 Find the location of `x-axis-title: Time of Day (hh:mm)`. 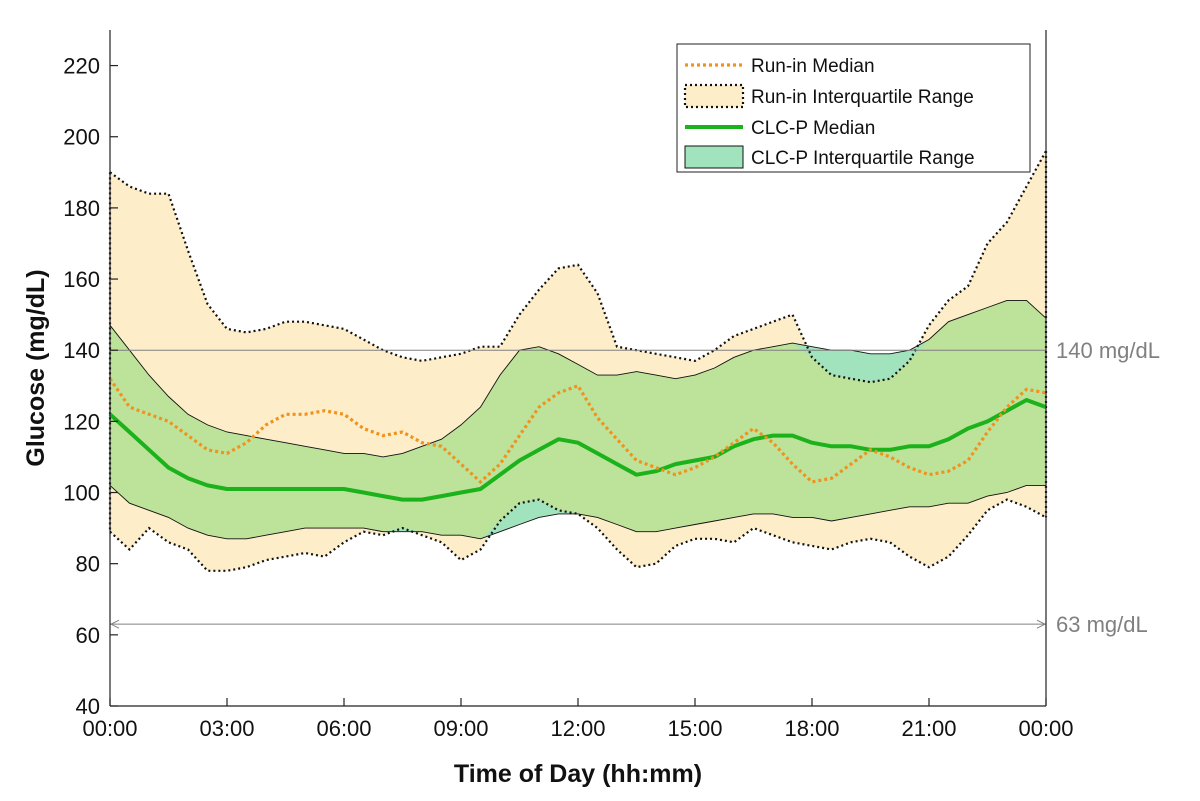

x-axis-title: Time of Day (hh:mm) is located at coordinates (578, 774).